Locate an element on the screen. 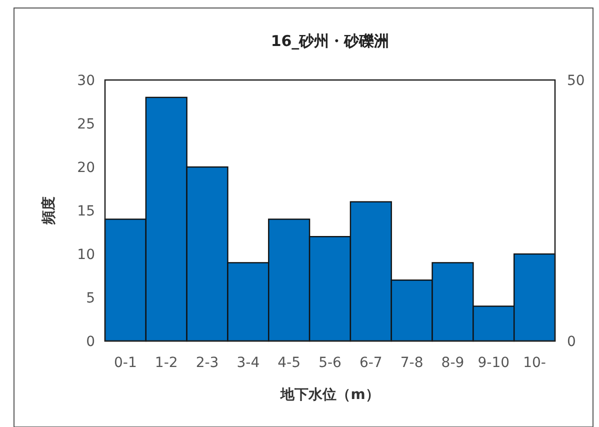  x-tick-label: 2-3 is located at coordinates (207, 363).